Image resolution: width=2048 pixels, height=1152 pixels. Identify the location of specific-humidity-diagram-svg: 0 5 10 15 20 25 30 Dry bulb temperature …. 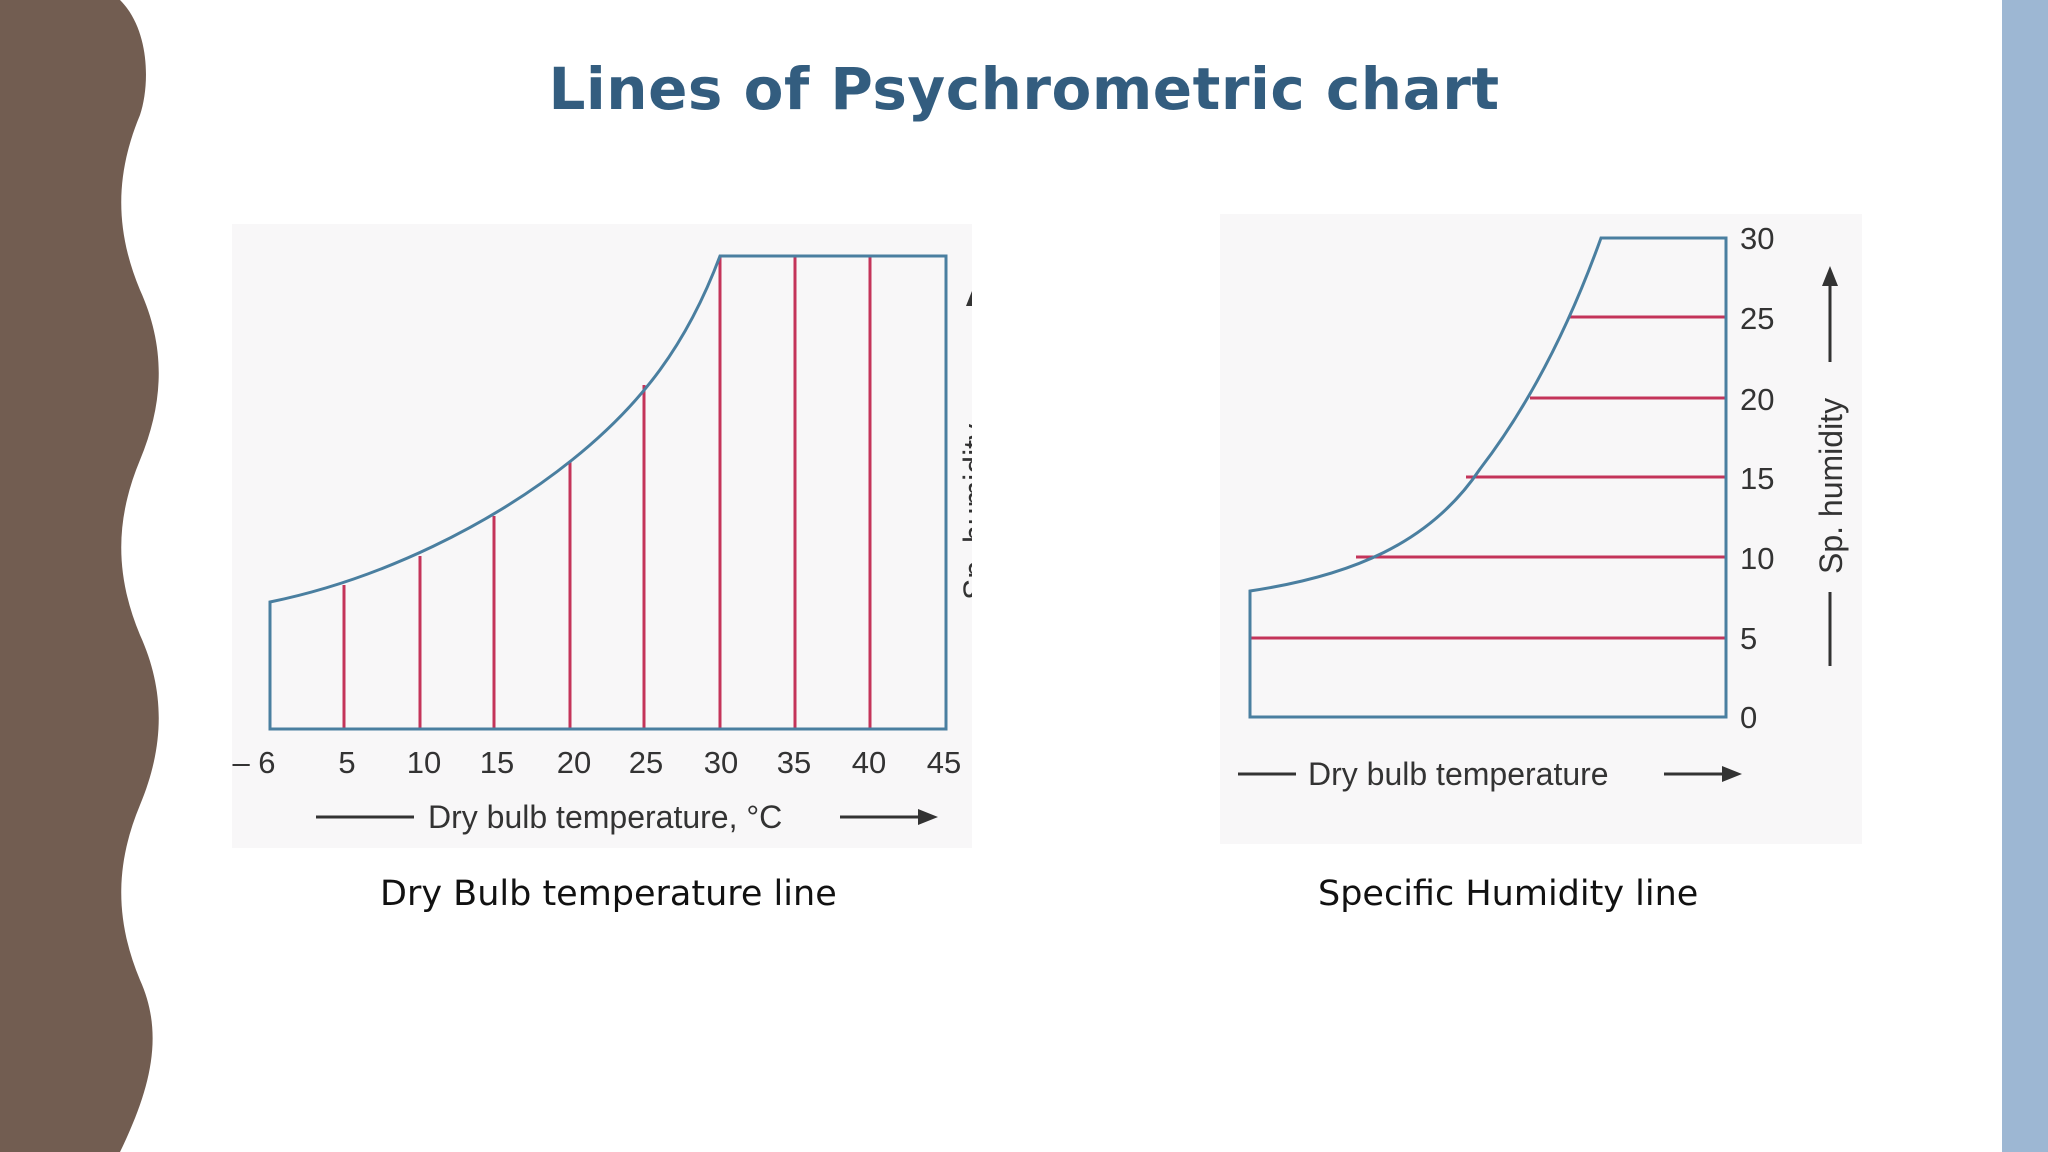
(1543, 506).